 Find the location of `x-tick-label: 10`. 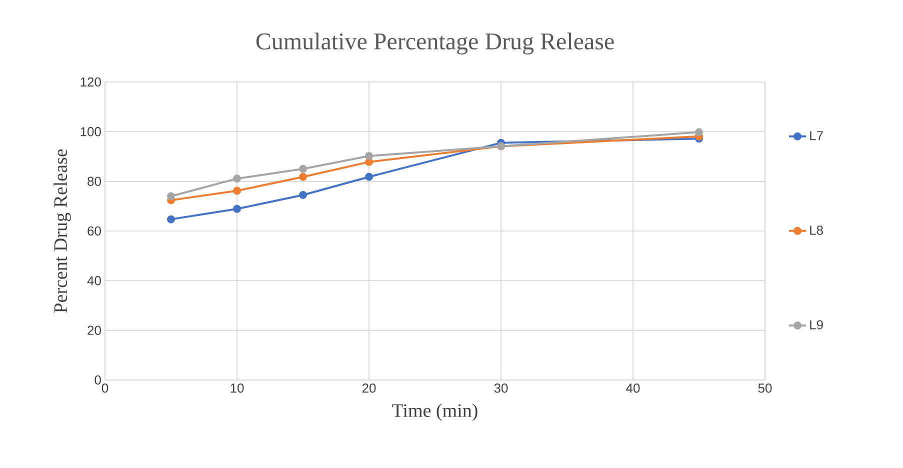

x-tick-label: 10 is located at coordinates (237, 388).